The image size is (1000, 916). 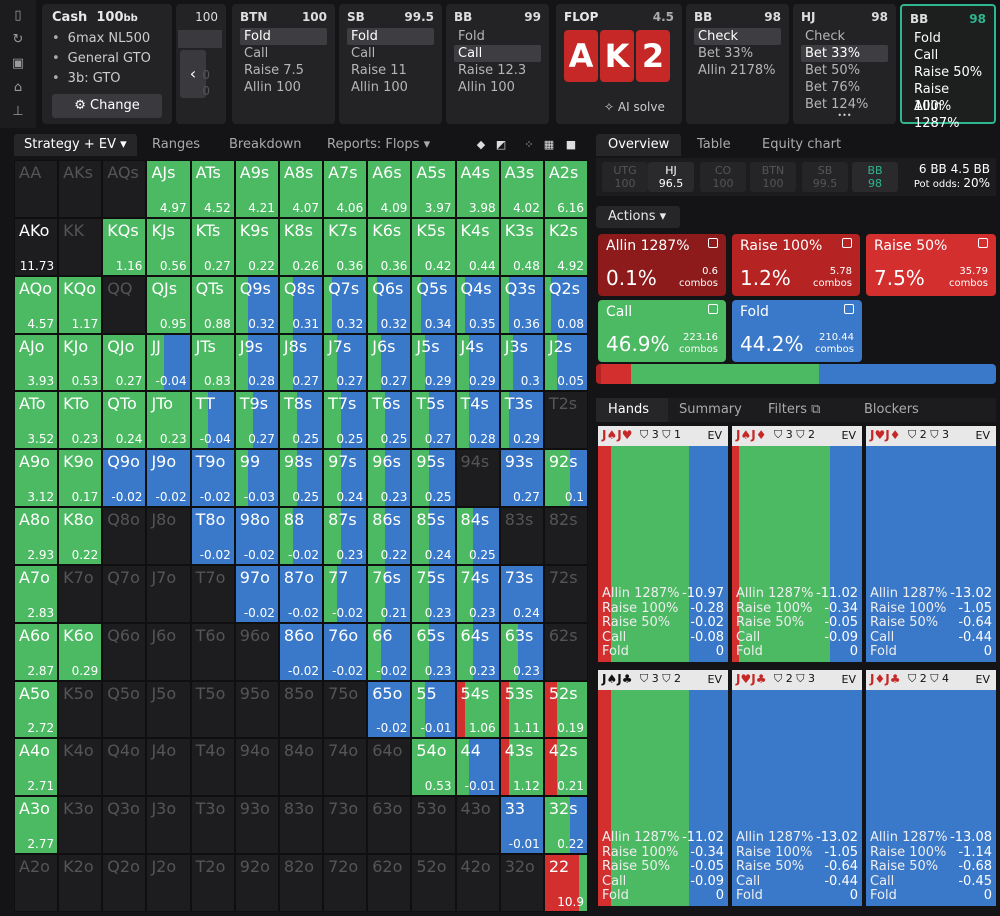 What do you see at coordinates (168, 246) in the screenshot?
I see `hand-cell: KJs 0.56` at bounding box center [168, 246].